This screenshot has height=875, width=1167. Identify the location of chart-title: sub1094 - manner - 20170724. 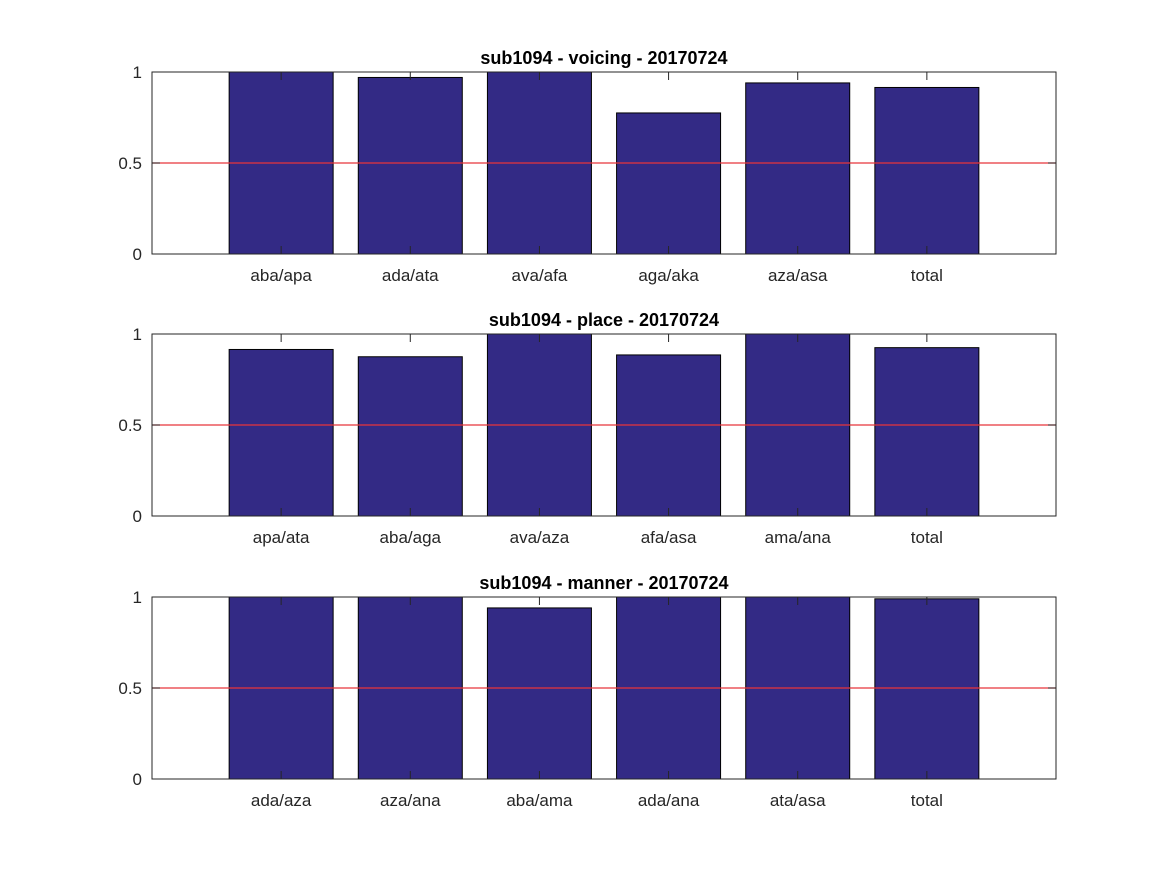
(603, 583).